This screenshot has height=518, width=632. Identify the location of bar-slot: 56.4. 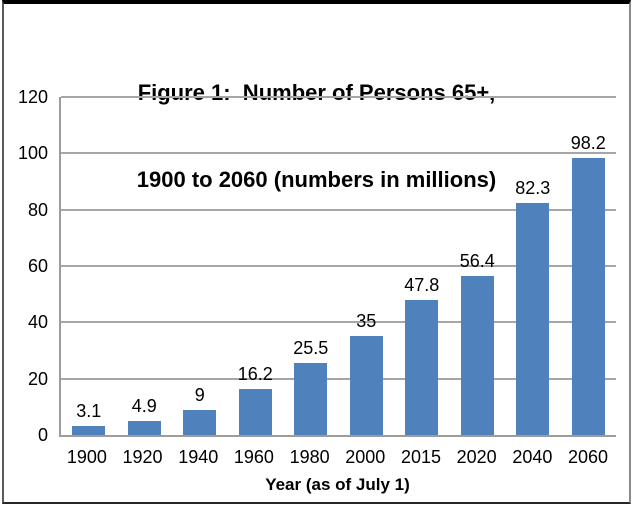
(477, 266).